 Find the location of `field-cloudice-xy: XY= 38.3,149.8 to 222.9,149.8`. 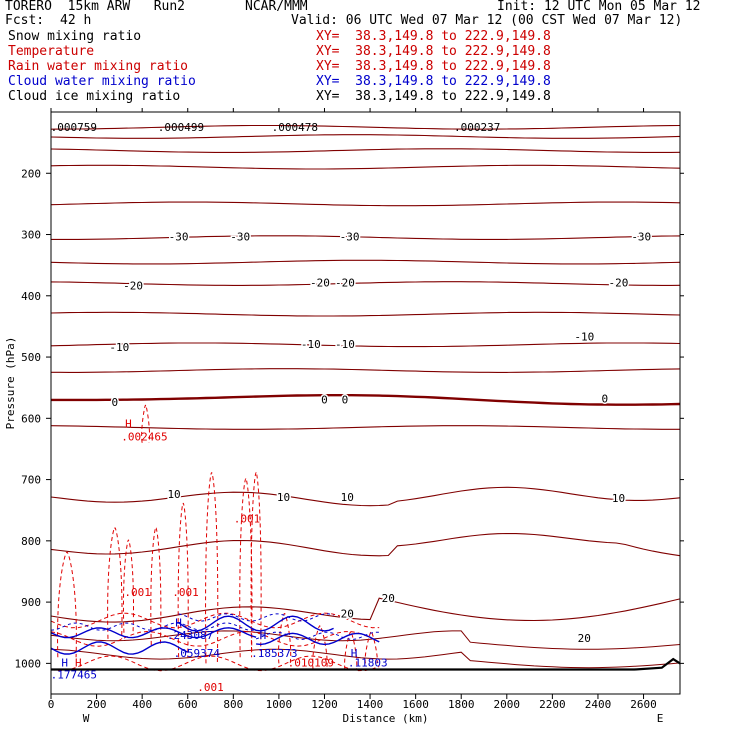

field-cloudice-xy: XY= 38.3,149.8 to 222.9,149.8 is located at coordinates (433, 96).